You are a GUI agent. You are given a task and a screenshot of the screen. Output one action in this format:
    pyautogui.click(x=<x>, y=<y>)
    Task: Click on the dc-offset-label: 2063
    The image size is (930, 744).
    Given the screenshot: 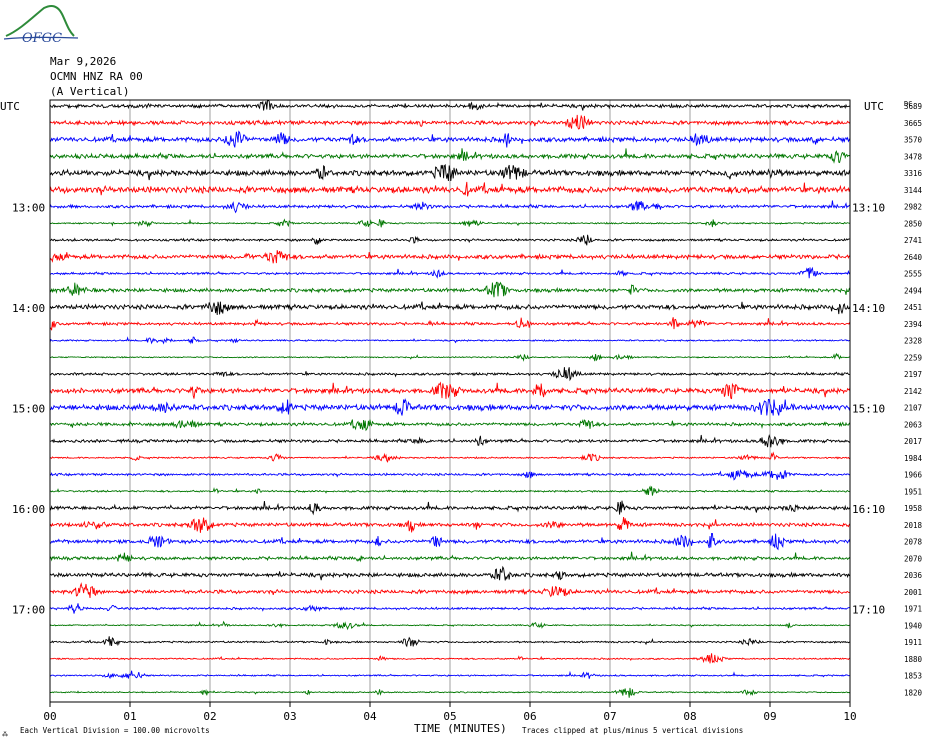 What is the action you would take?
    pyautogui.click(x=913, y=424)
    